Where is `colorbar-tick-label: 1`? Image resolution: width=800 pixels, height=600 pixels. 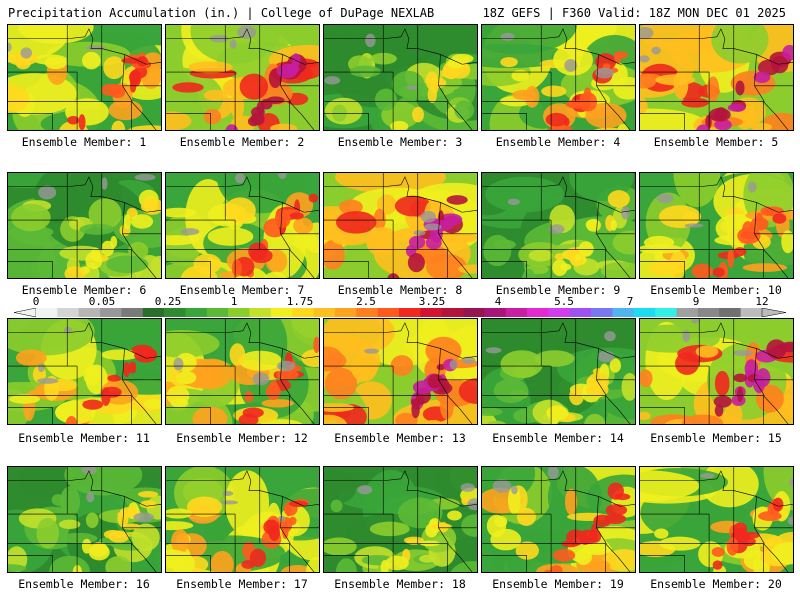 colorbar-tick-label: 1 is located at coordinates (234, 301).